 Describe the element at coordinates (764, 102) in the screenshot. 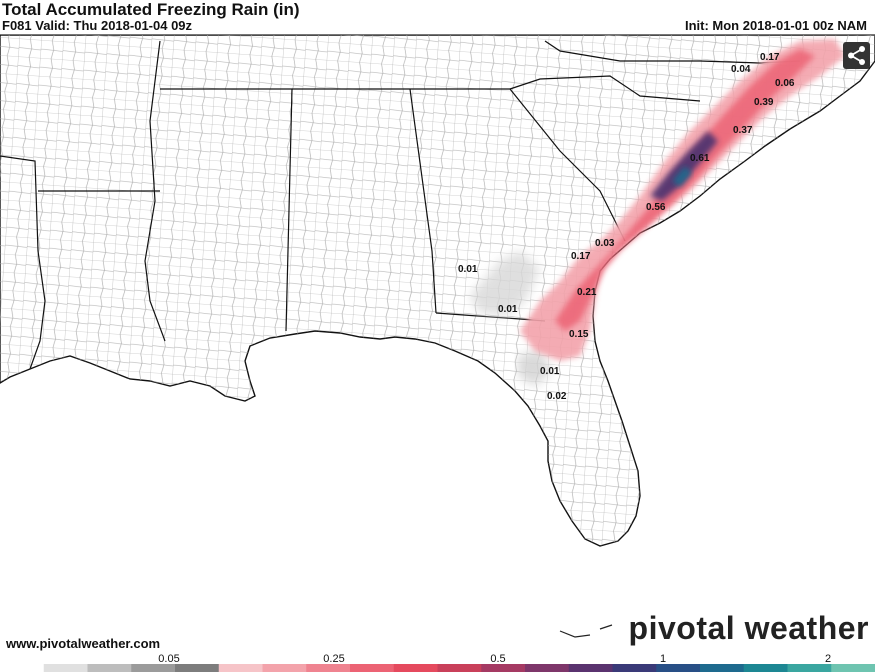

I see `value-label: 0.39` at that location.